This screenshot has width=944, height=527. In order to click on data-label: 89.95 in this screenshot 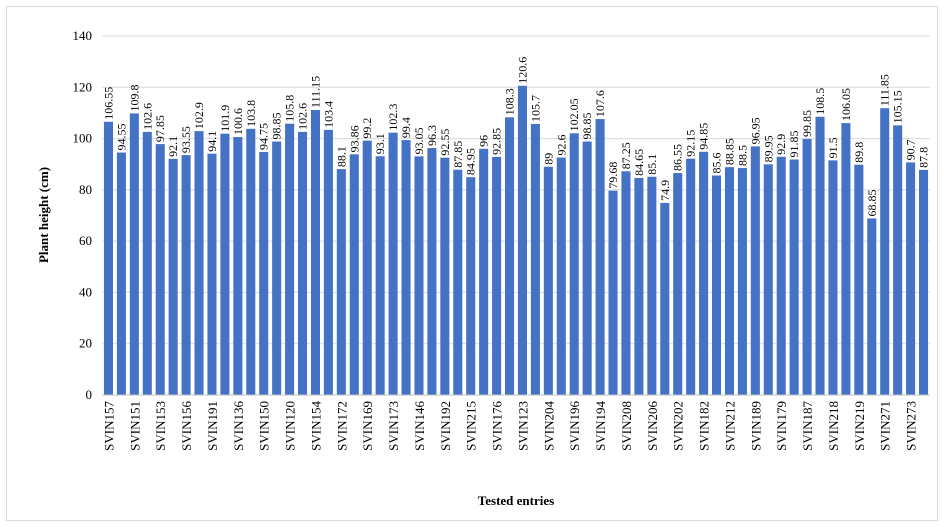, I will do `click(768, 148)`.